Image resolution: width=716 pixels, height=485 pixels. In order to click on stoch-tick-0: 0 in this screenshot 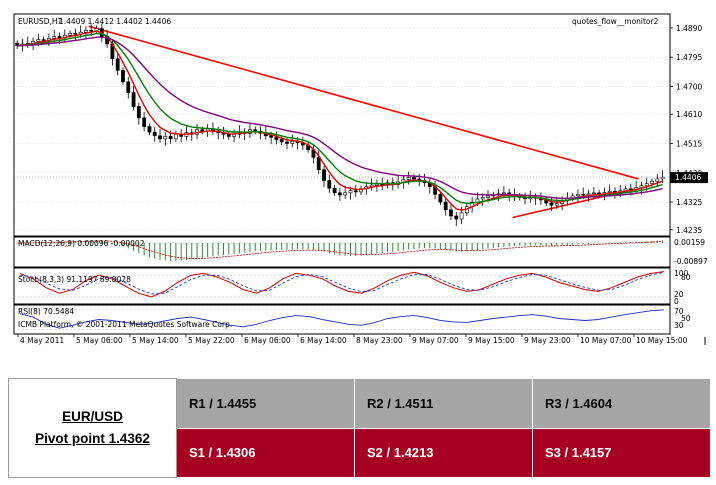, I will do `click(676, 301)`.